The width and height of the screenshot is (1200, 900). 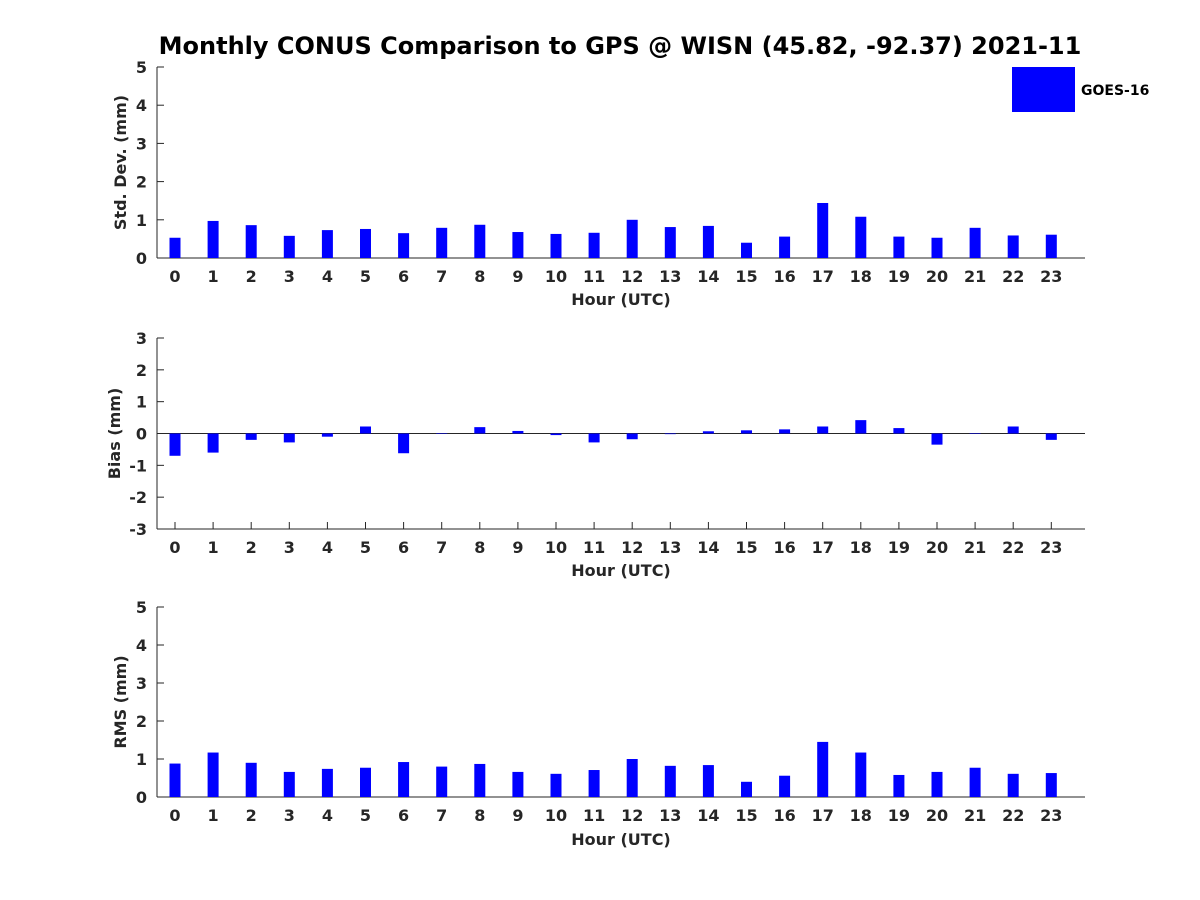 What do you see at coordinates (784, 276) in the screenshot?
I see `std-dev-x-tick-label: 16` at bounding box center [784, 276].